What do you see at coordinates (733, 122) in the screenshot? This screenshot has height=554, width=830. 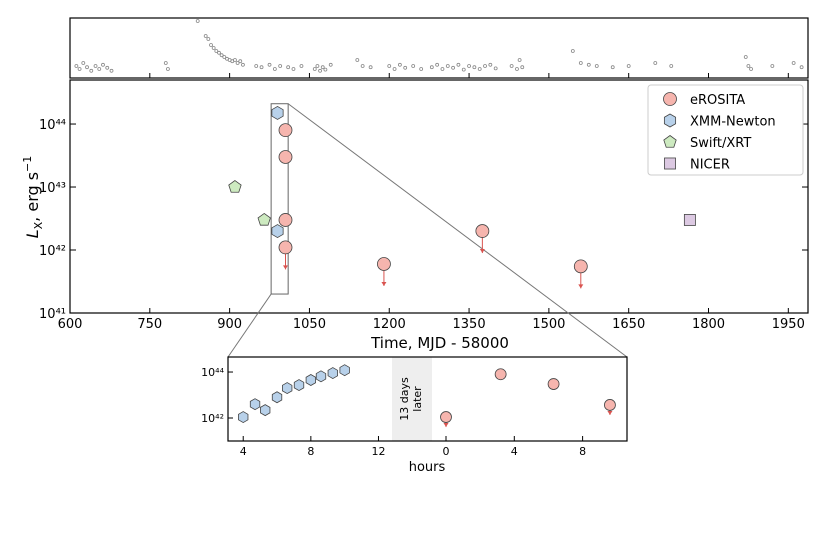 I see `legend-label: XMM-Newton` at bounding box center [733, 122].